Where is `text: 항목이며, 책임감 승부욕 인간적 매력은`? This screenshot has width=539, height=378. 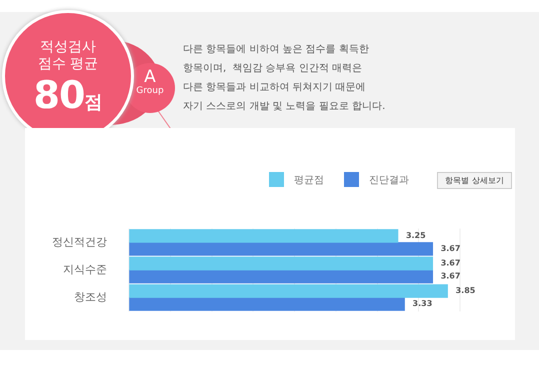
text: 항목이며, 책임감 승부욕 인간적 매력은 is located at coordinates (273, 69).